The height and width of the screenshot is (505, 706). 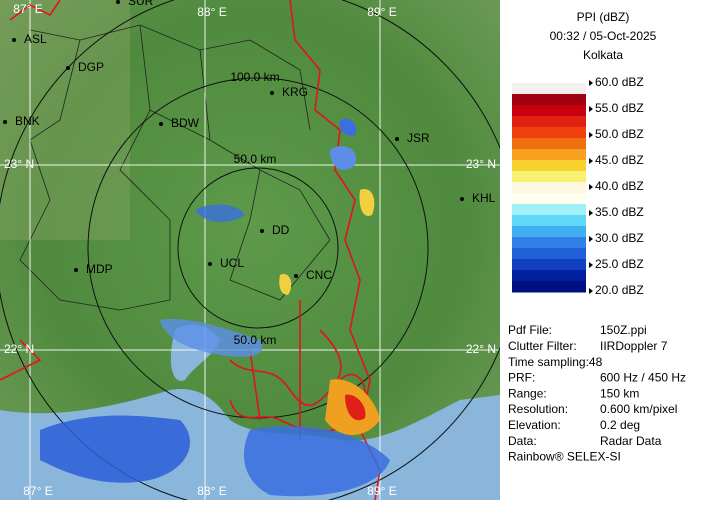 I want to click on place-label: KRG, so click(x=295, y=92).